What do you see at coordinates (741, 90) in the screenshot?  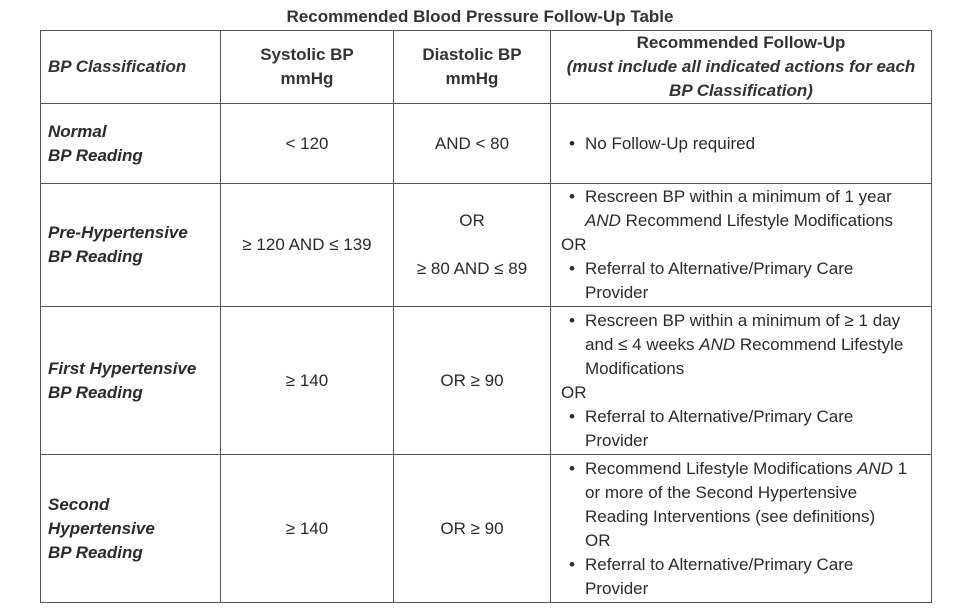 I see `header-followup-line3: BP Classification)` at bounding box center [741, 90].